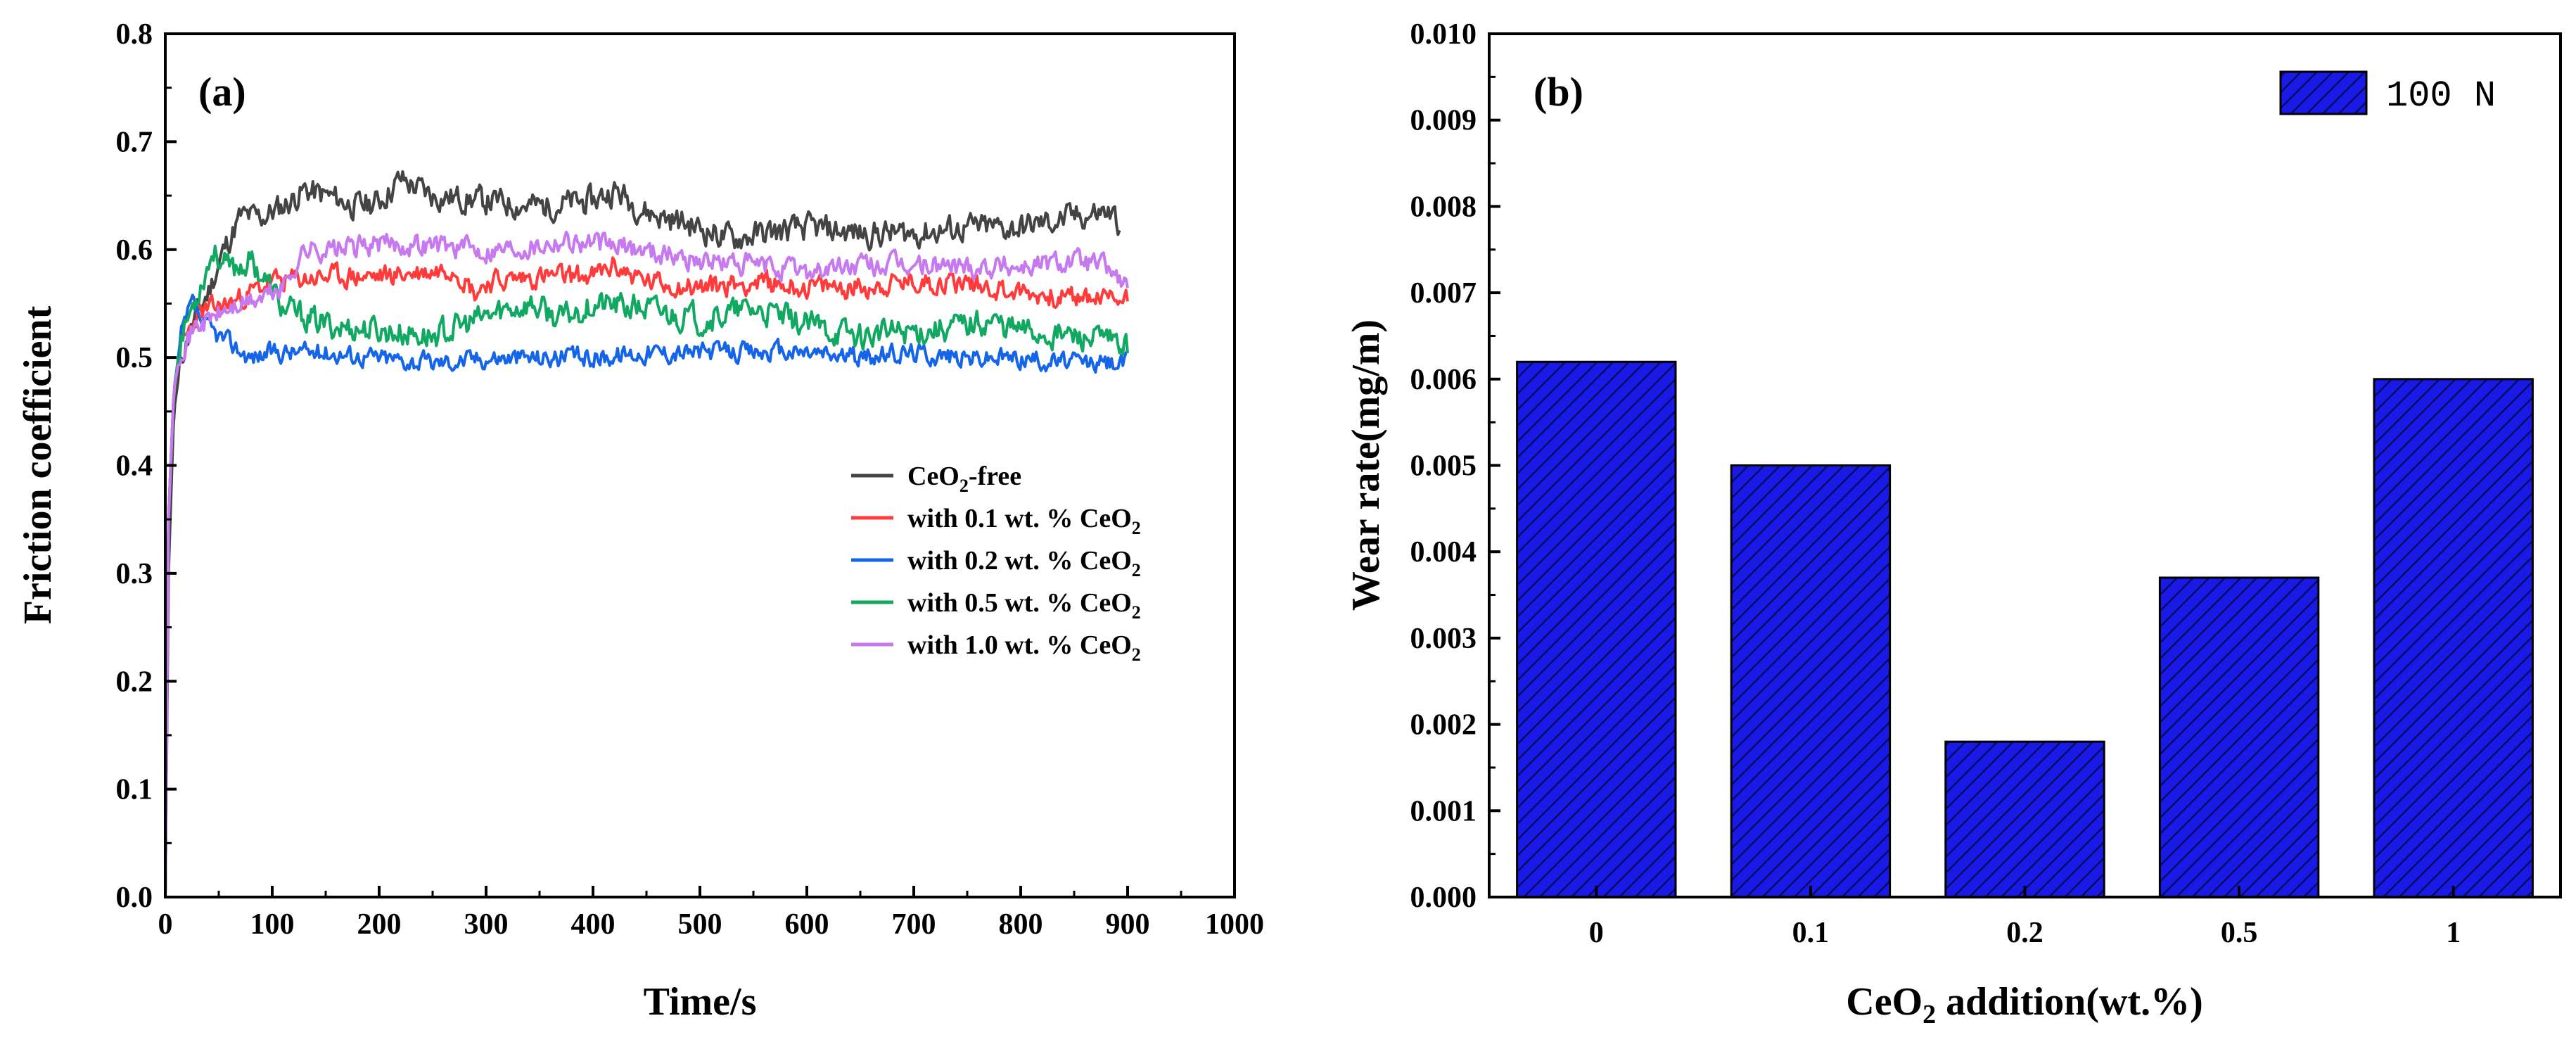 This screenshot has height=1042, width=2576. I want to click on legend-label-a: with 0.1 wt. % CeO2, so click(1024, 521).